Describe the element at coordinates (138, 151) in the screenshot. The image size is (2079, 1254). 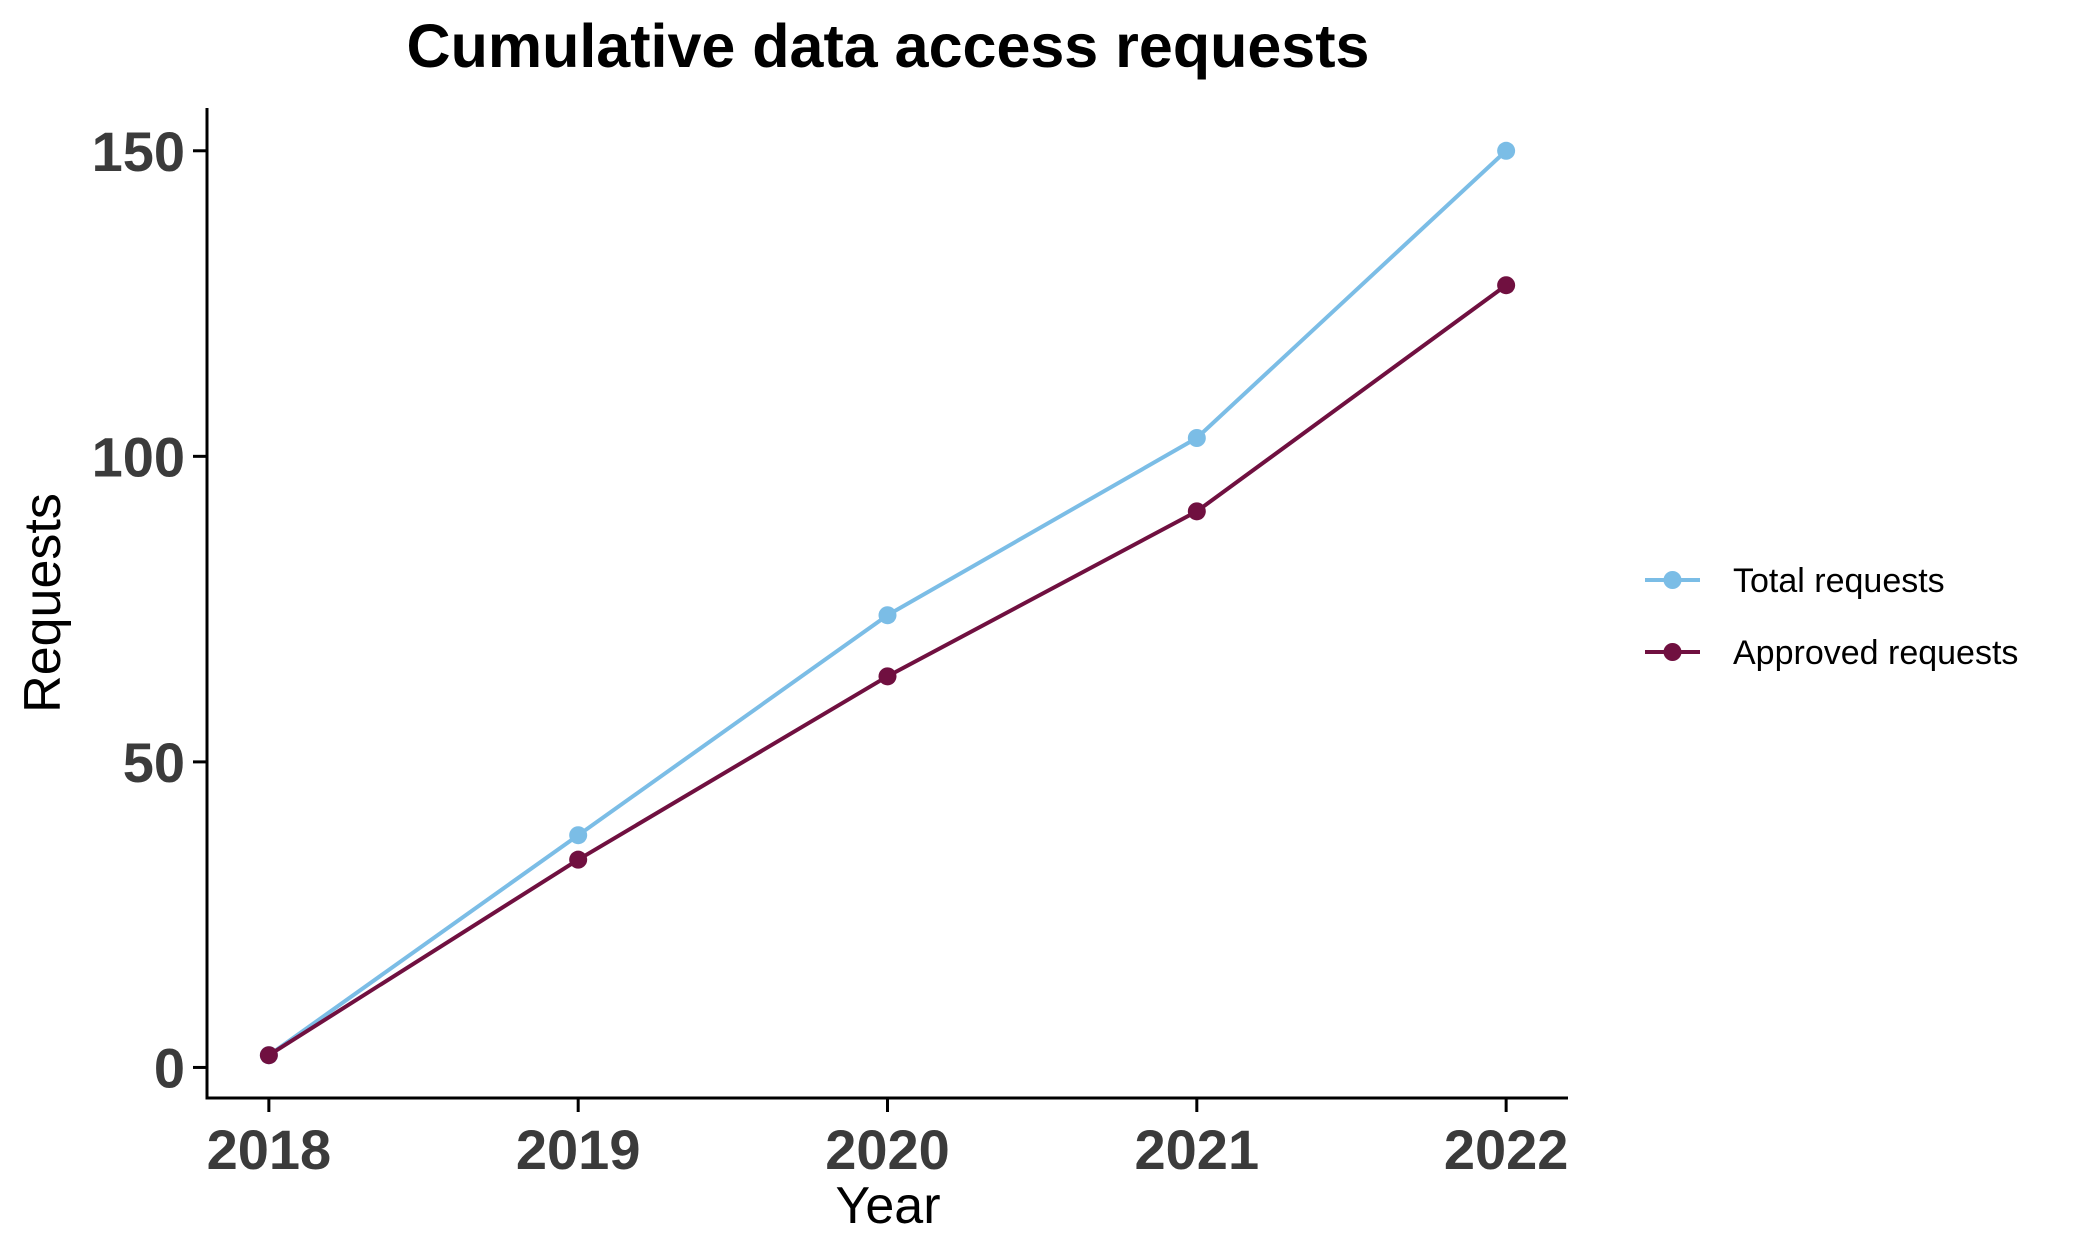
I see `y-tick-label: 150` at that location.